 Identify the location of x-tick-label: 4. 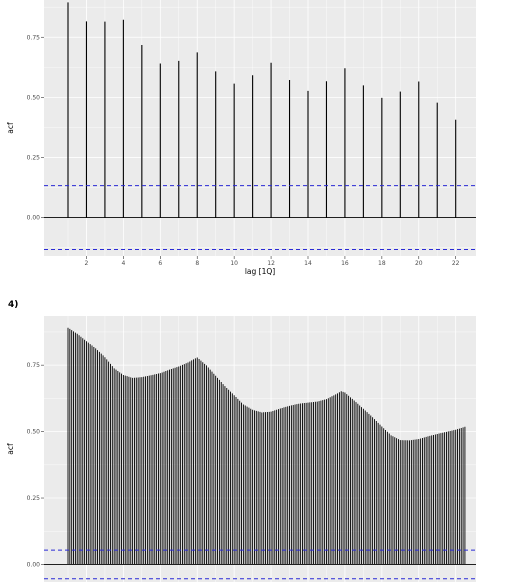
(123, 263).